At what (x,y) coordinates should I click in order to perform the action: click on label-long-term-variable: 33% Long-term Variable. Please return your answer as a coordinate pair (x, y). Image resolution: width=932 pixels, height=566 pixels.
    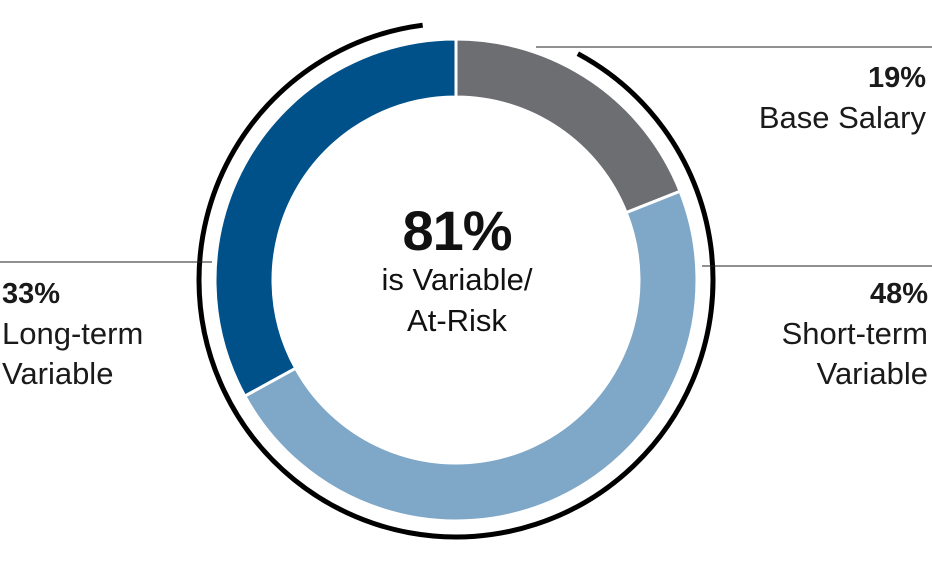
    Looking at the image, I should click on (72, 334).